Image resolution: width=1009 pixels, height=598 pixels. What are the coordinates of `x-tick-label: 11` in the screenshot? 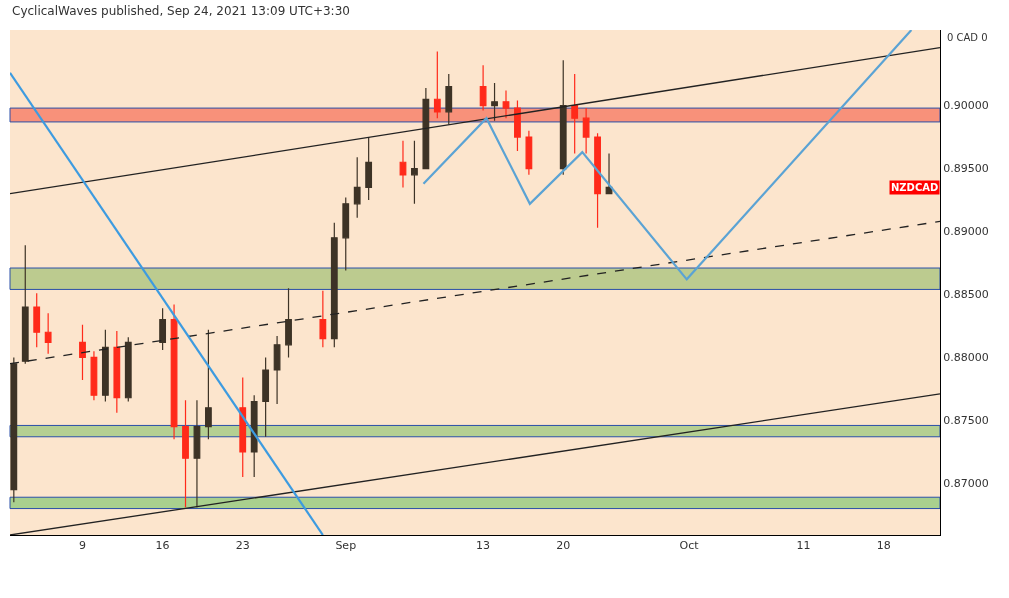 It's located at (803, 546).